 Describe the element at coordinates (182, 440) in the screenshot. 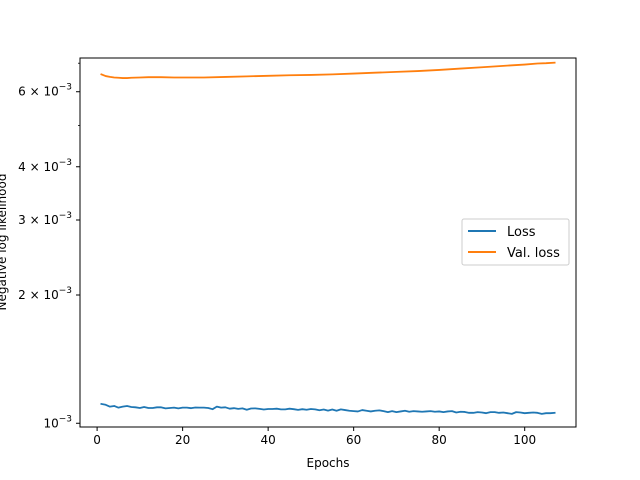

I see `x-tick-label: 20` at that location.